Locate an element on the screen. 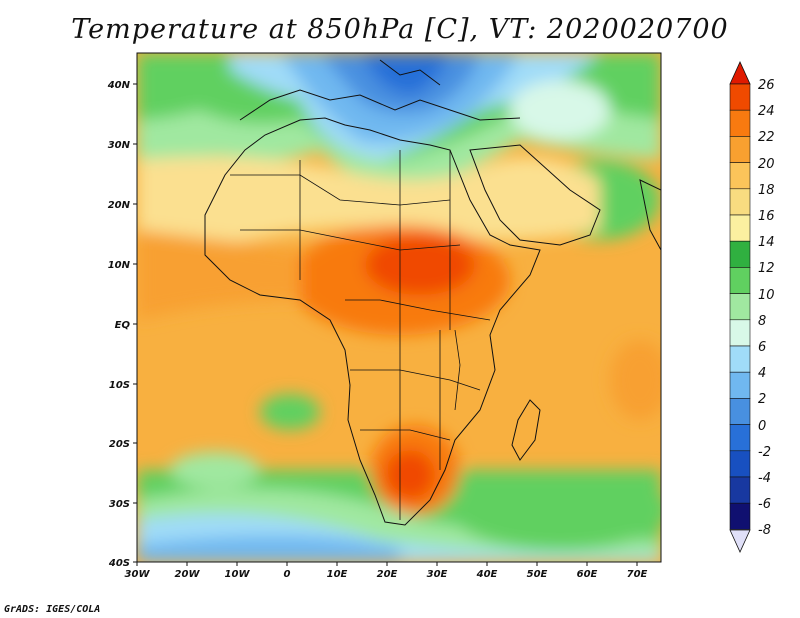 This screenshot has height=618, width=800. sahel-borders is located at coordinates (350, 240).